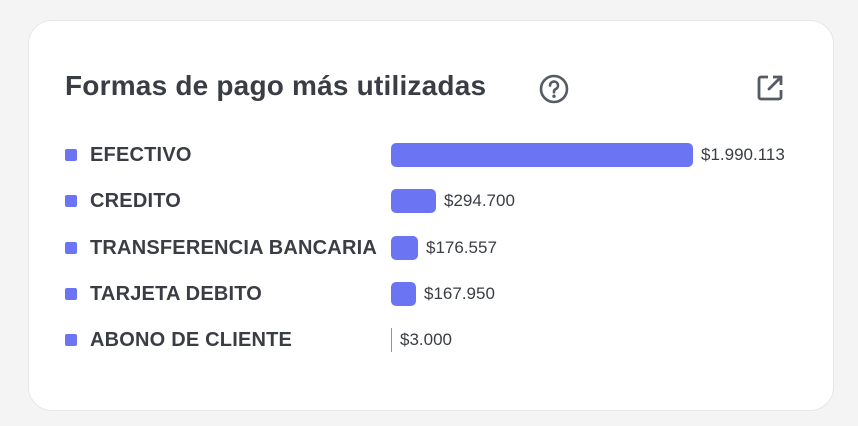  What do you see at coordinates (770, 88) in the screenshot?
I see `open-external-icon` at bounding box center [770, 88].